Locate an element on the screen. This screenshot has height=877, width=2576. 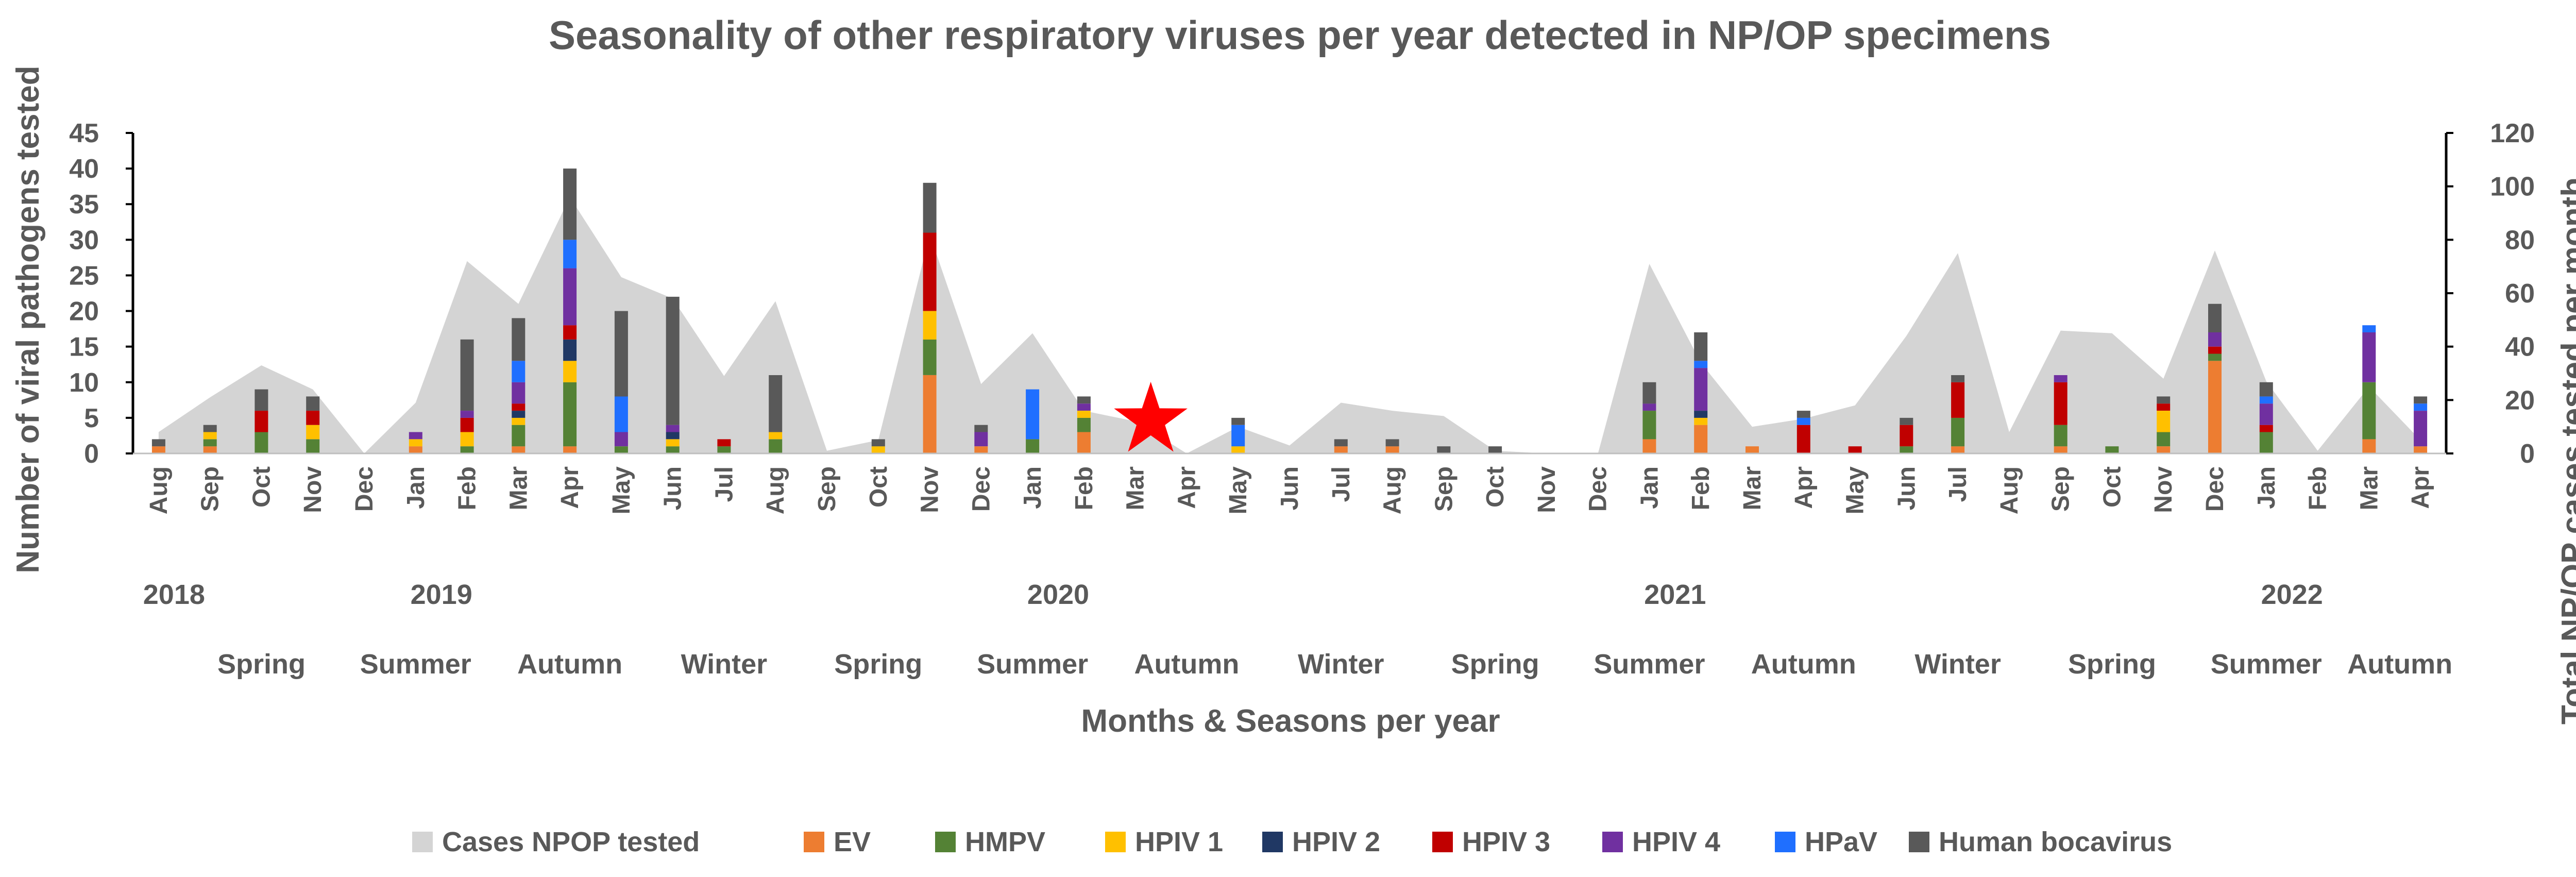
y2-tick-label: 60 is located at coordinates (2520, 294).